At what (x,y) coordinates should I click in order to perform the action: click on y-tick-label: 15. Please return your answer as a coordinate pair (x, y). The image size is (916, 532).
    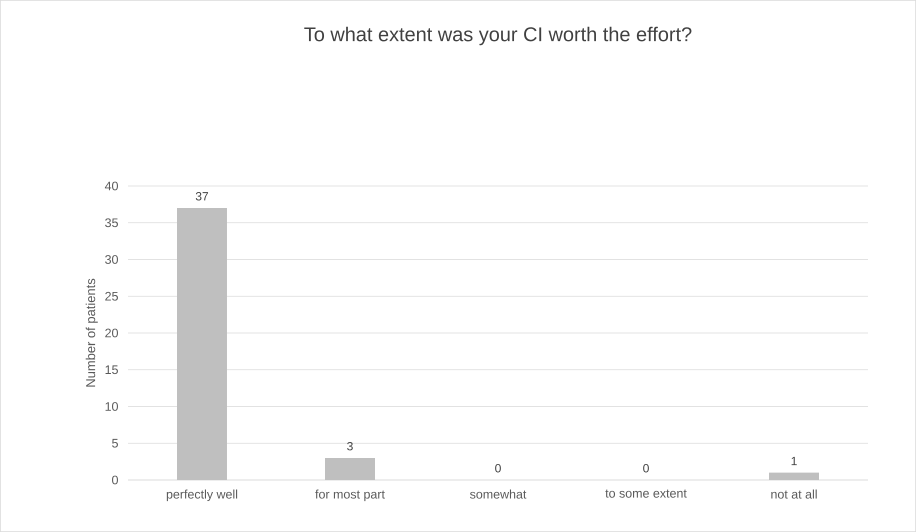
    Looking at the image, I should click on (112, 369).